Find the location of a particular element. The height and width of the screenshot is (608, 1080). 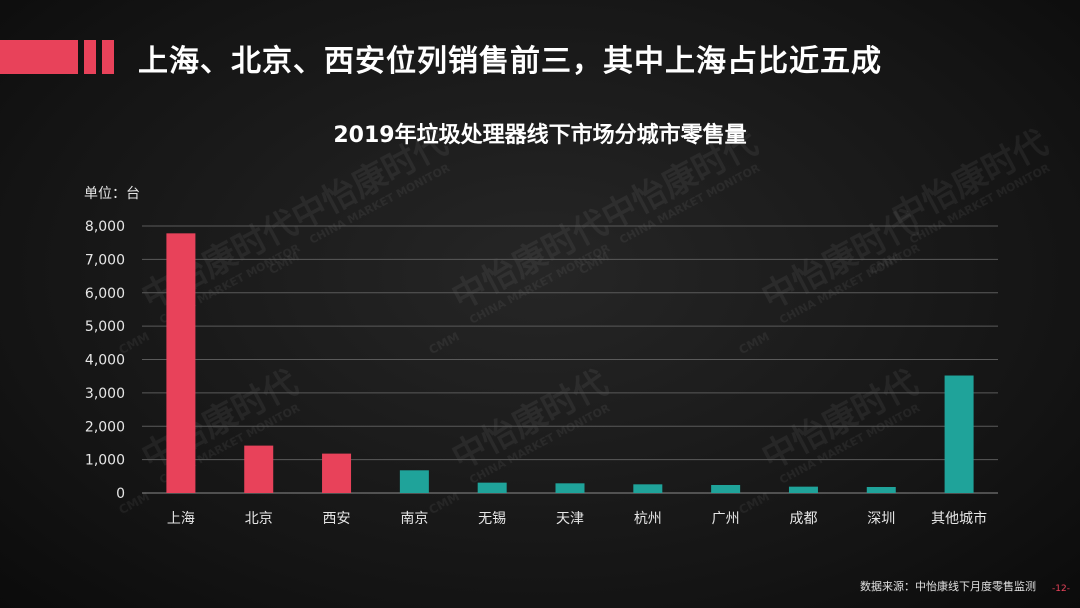

y-tick-label: 6,000 is located at coordinates (105, 294).